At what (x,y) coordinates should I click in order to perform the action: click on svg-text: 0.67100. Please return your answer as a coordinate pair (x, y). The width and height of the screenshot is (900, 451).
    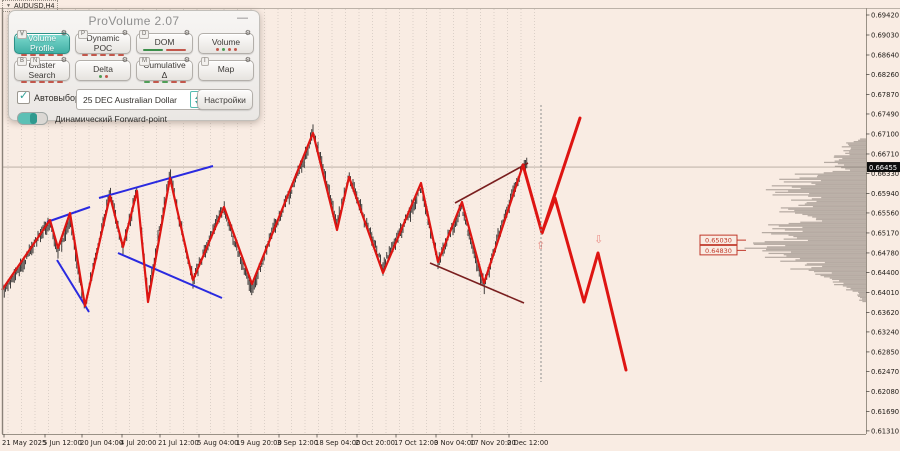
    Looking at the image, I should click on (885, 134).